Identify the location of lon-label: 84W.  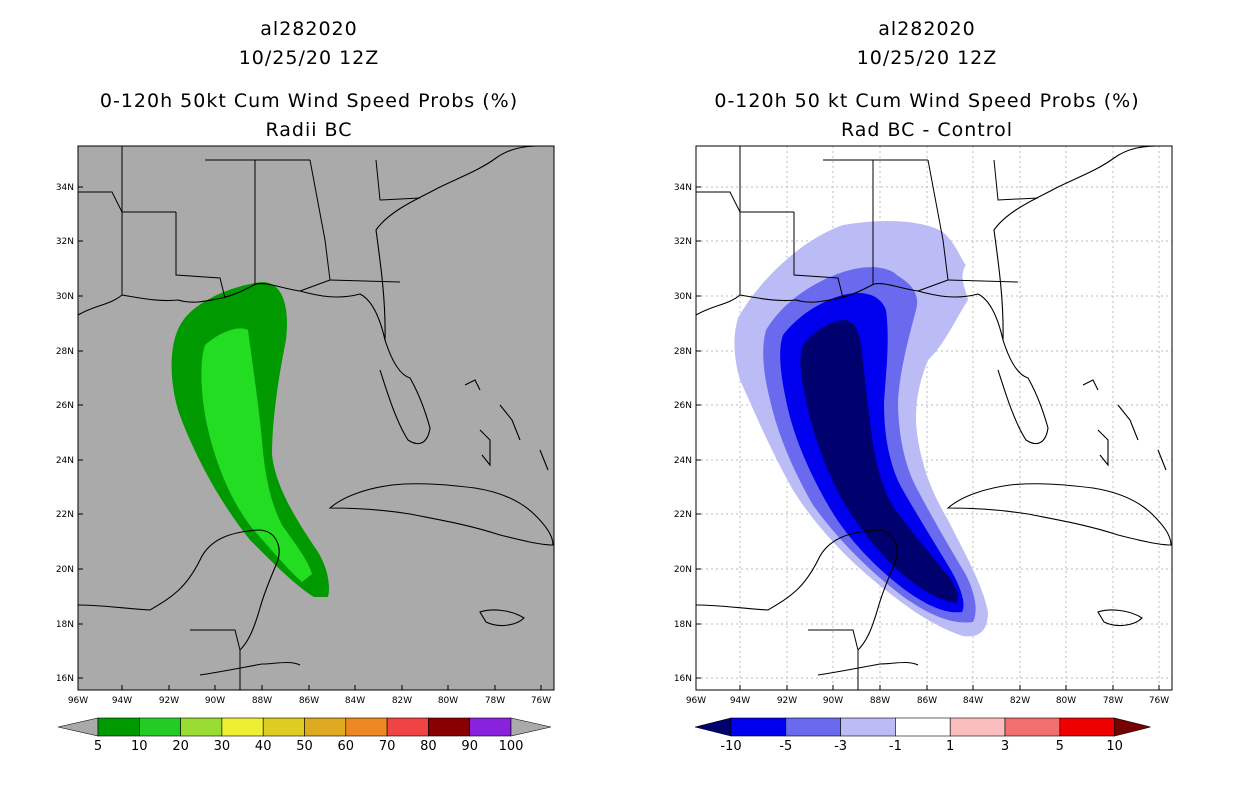
(355, 701).